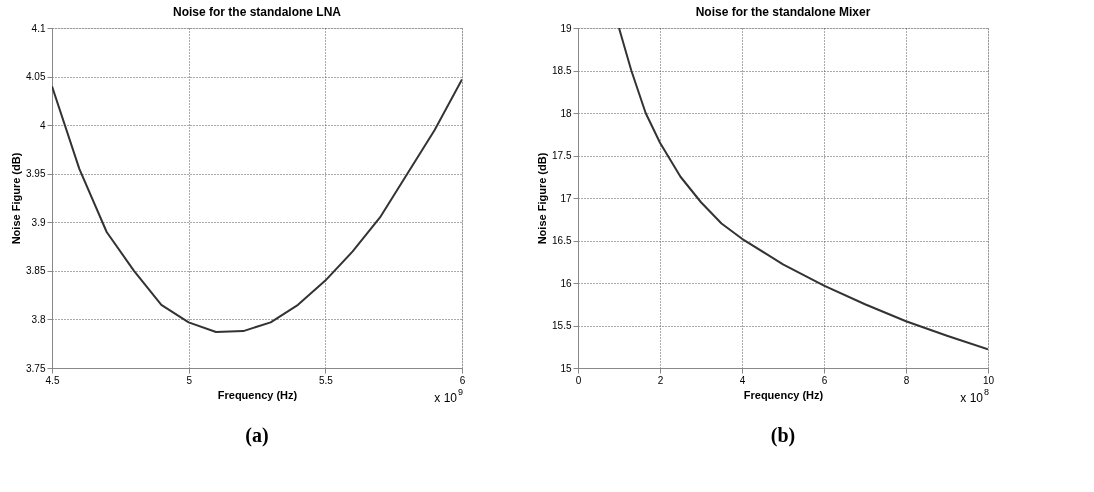  I want to click on x-tick-label: 10, so click(988, 380).